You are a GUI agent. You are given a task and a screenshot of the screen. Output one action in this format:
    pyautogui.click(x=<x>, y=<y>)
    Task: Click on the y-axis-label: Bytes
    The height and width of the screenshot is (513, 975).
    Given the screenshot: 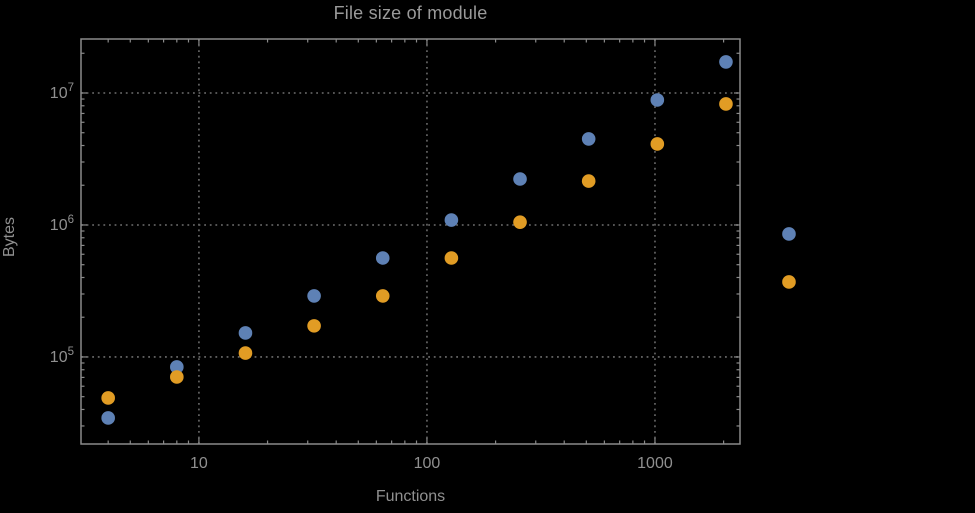 What is the action you would take?
    pyautogui.click(x=9, y=237)
    